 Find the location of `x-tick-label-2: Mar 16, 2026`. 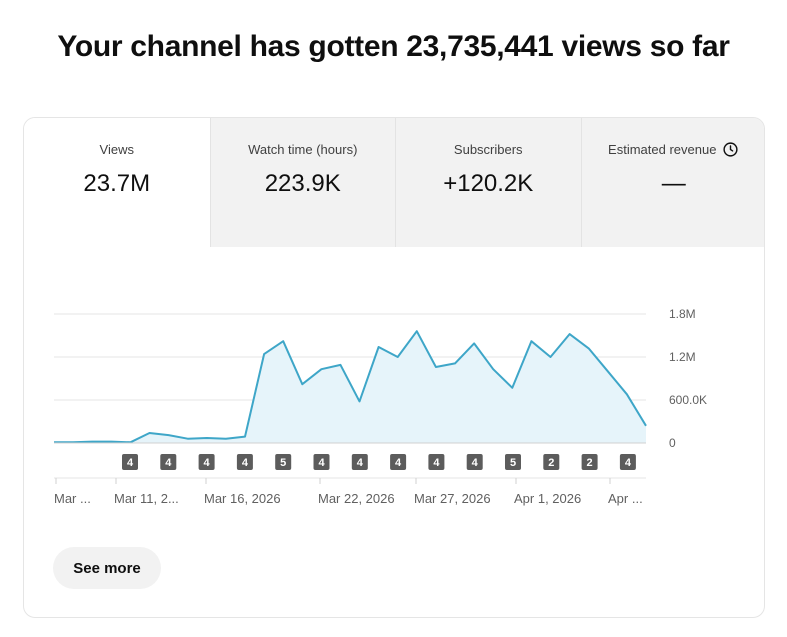

x-tick-label-2: Mar 16, 2026 is located at coordinates (242, 498).